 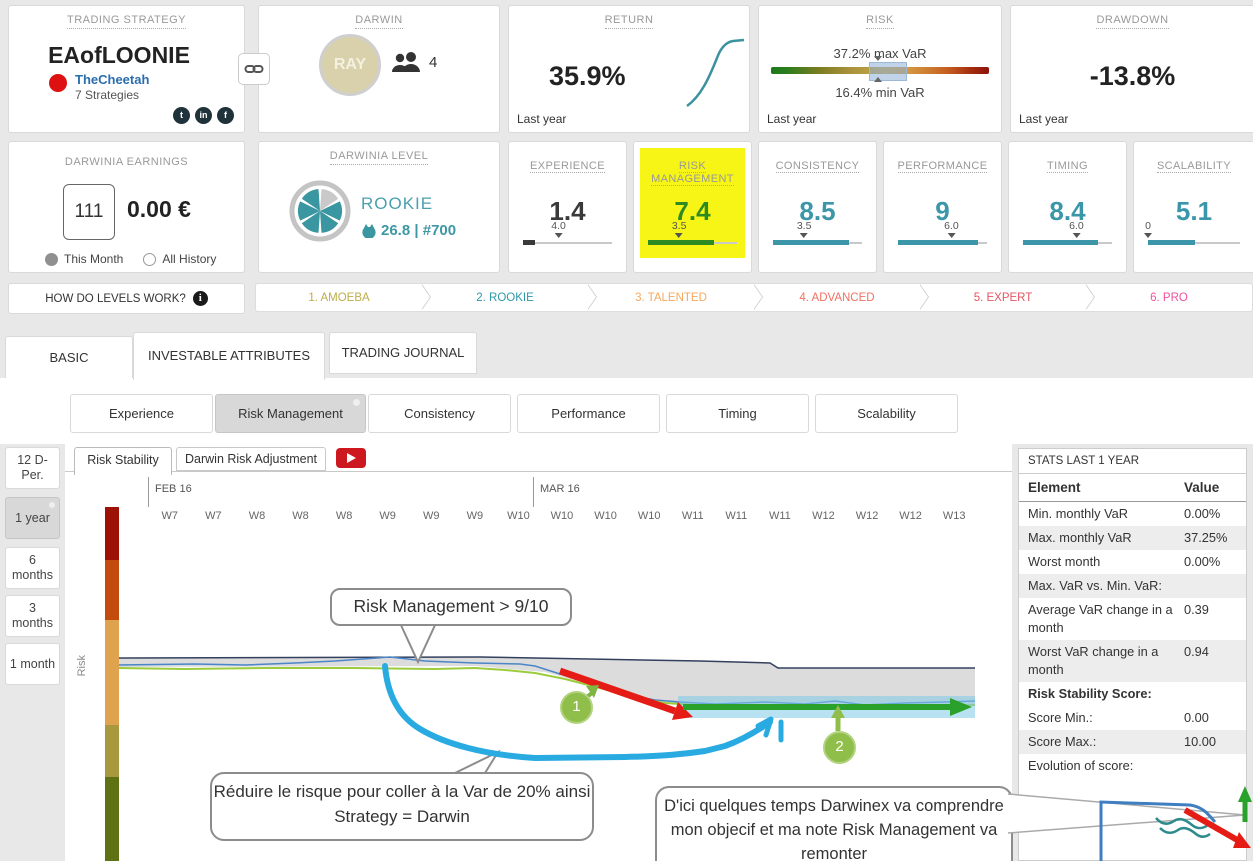 I want to click on subtab: Performance, so click(x=588, y=413).